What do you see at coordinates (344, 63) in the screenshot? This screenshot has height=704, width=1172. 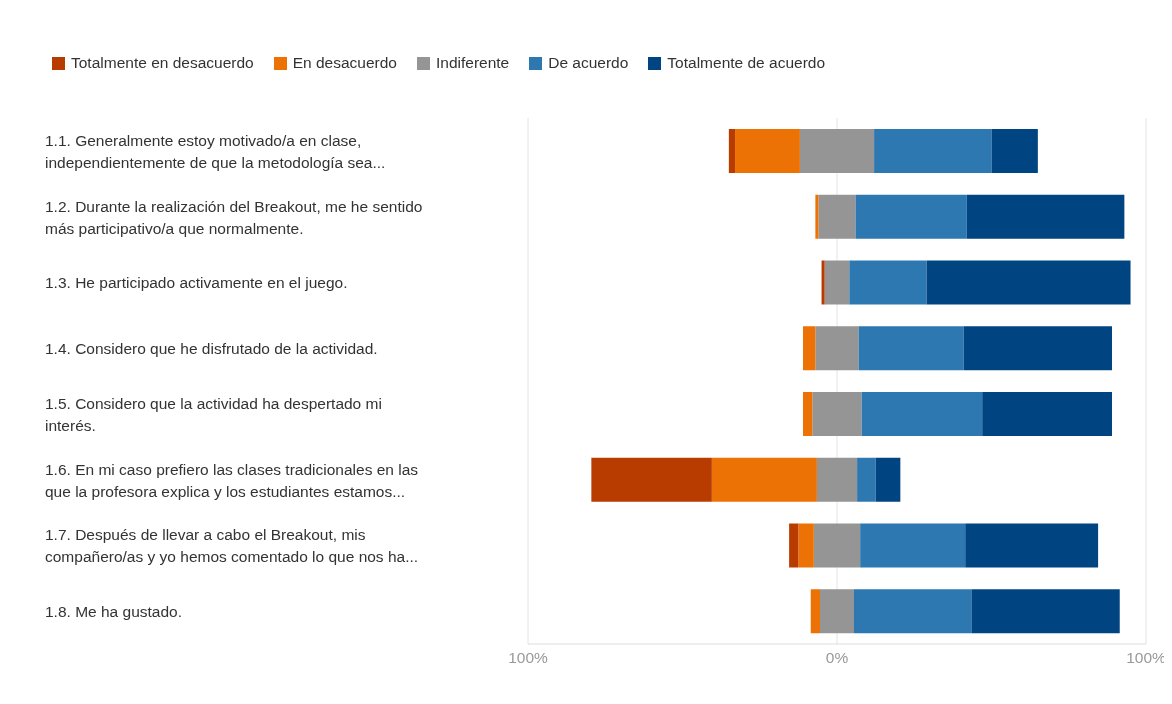 I see `legend-label: En desacuerdo` at bounding box center [344, 63].